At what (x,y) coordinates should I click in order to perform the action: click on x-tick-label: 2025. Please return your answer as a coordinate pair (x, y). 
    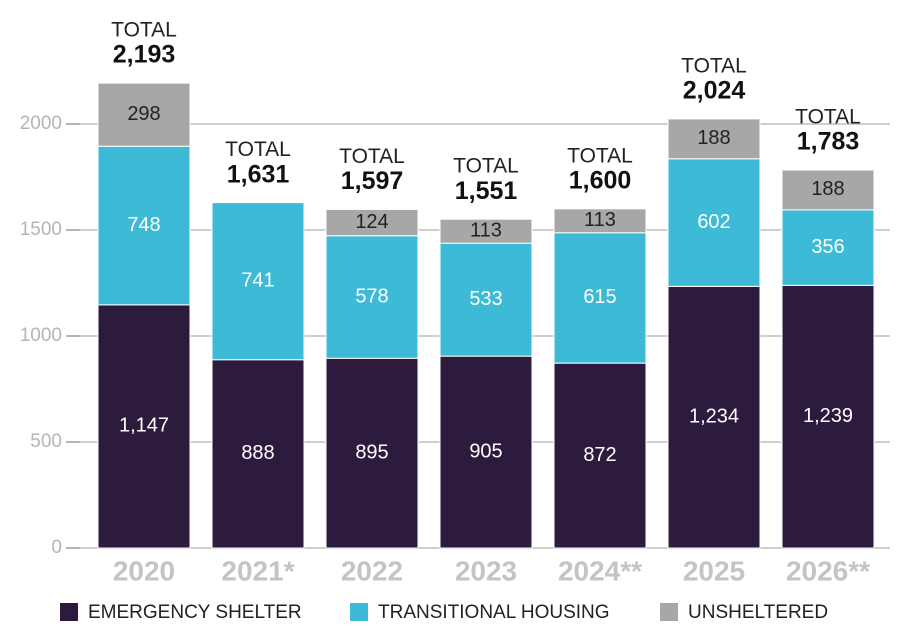
    Looking at the image, I should click on (714, 570).